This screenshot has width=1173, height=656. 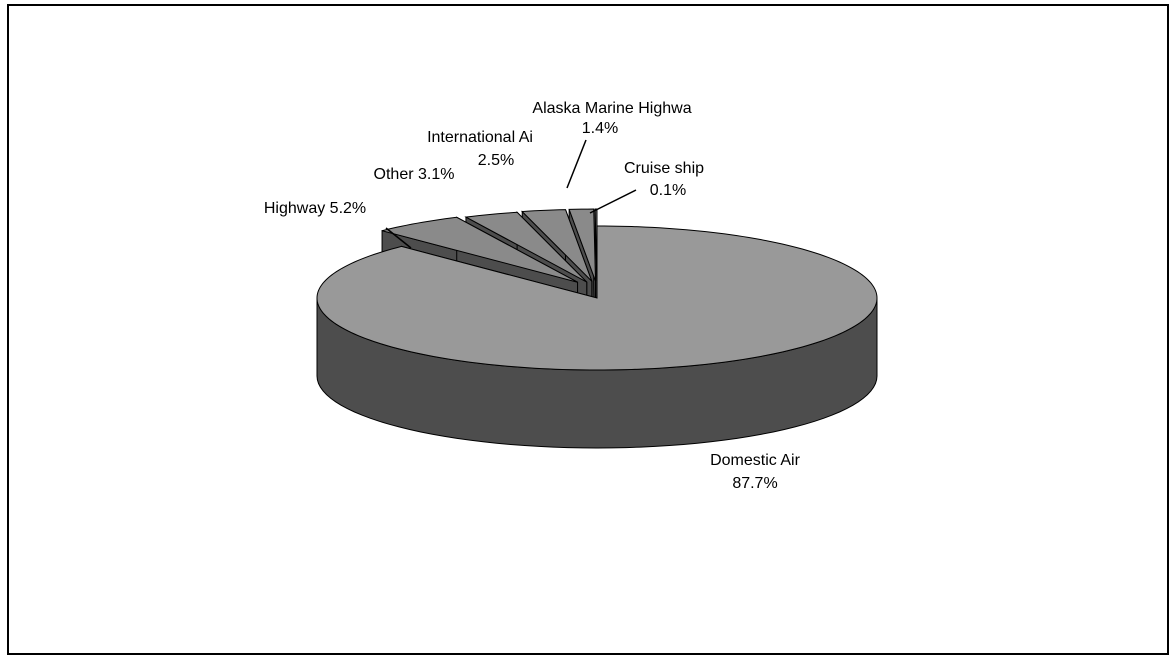 I want to click on value-label: 3.1%, so click(x=436, y=174).